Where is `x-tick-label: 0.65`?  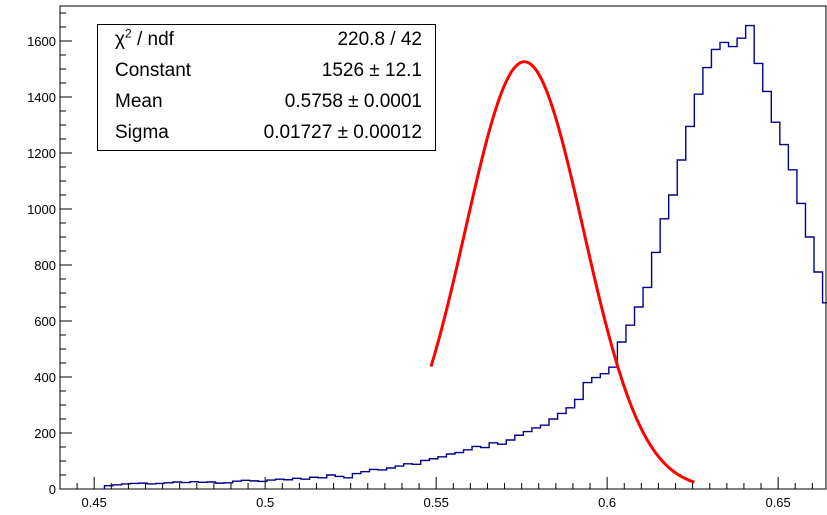
x-tick-label: 0.65 is located at coordinates (777, 502).